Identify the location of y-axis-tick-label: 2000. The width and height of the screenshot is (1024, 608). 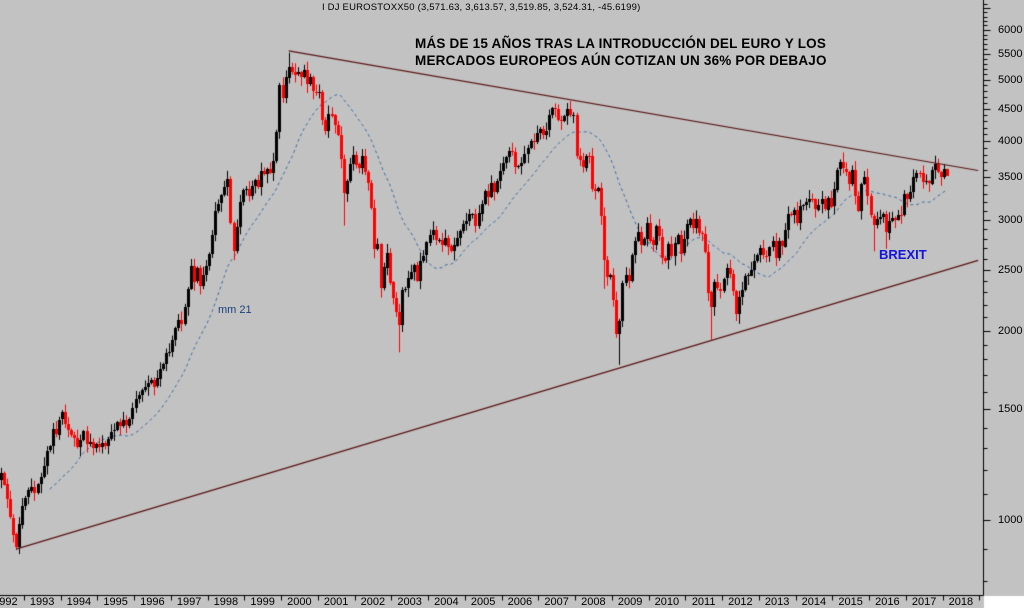
(1010, 330).